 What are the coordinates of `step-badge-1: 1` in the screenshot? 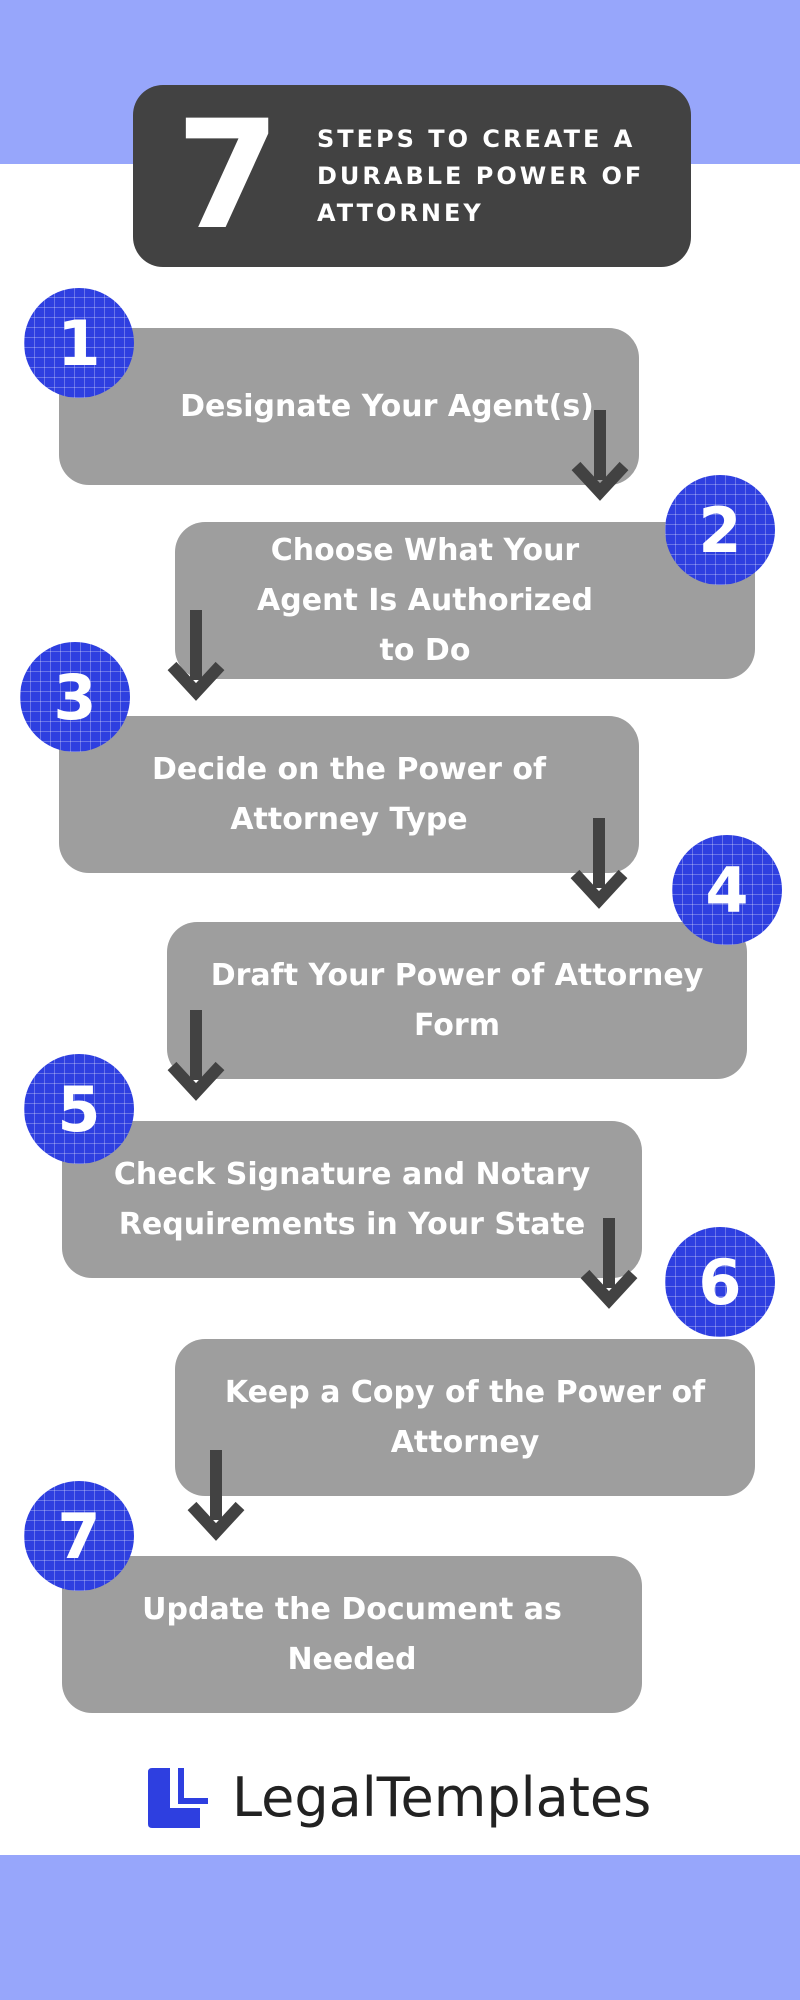 It's located at (79, 343).